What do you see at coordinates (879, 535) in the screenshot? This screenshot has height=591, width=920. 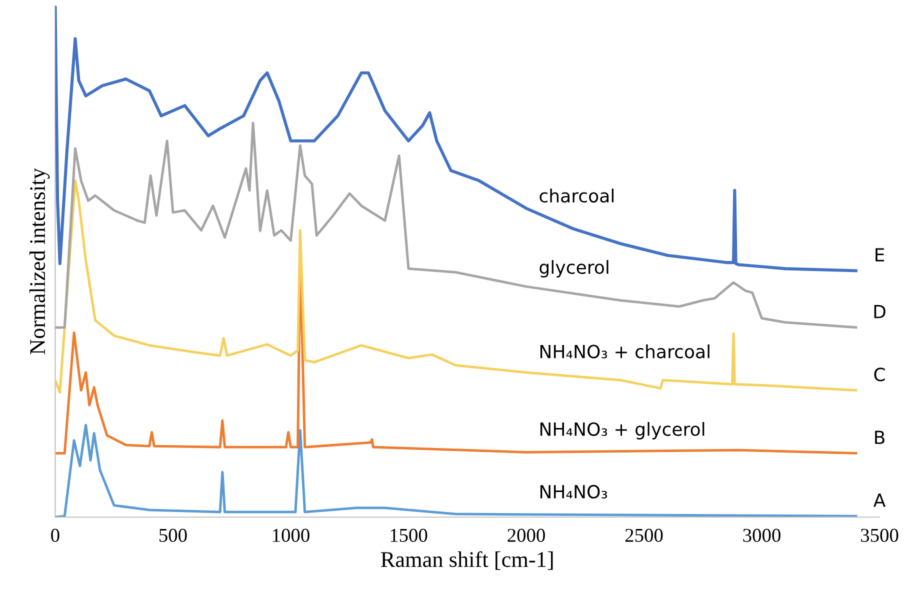 I see `x-tick-label: 3500` at bounding box center [879, 535].